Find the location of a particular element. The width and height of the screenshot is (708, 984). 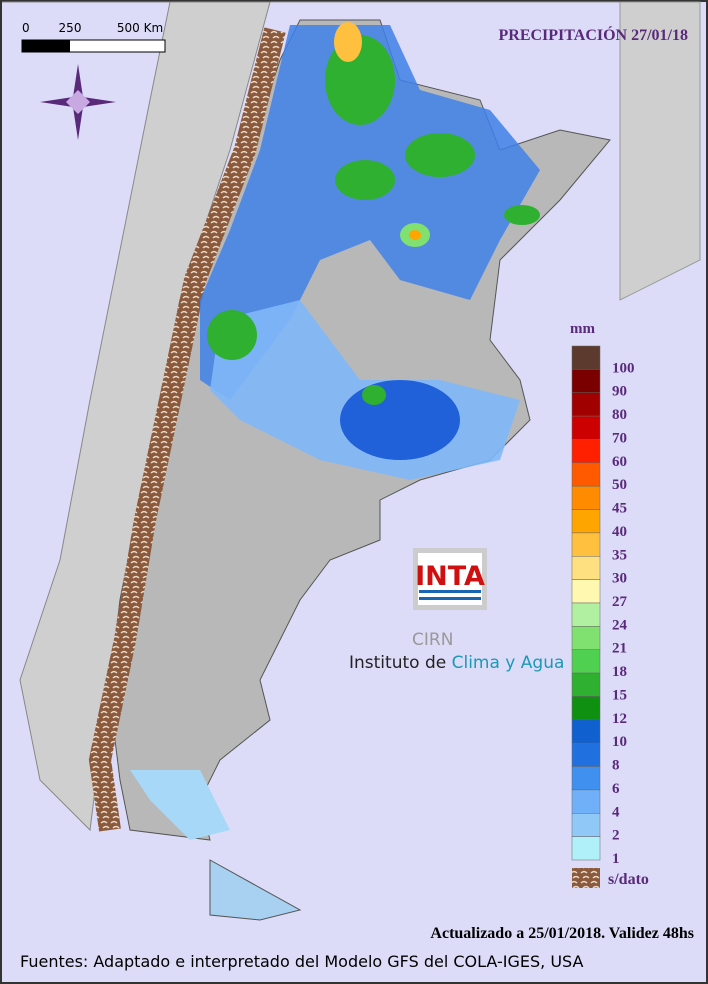

legend-label: 60 is located at coordinates (619, 462).